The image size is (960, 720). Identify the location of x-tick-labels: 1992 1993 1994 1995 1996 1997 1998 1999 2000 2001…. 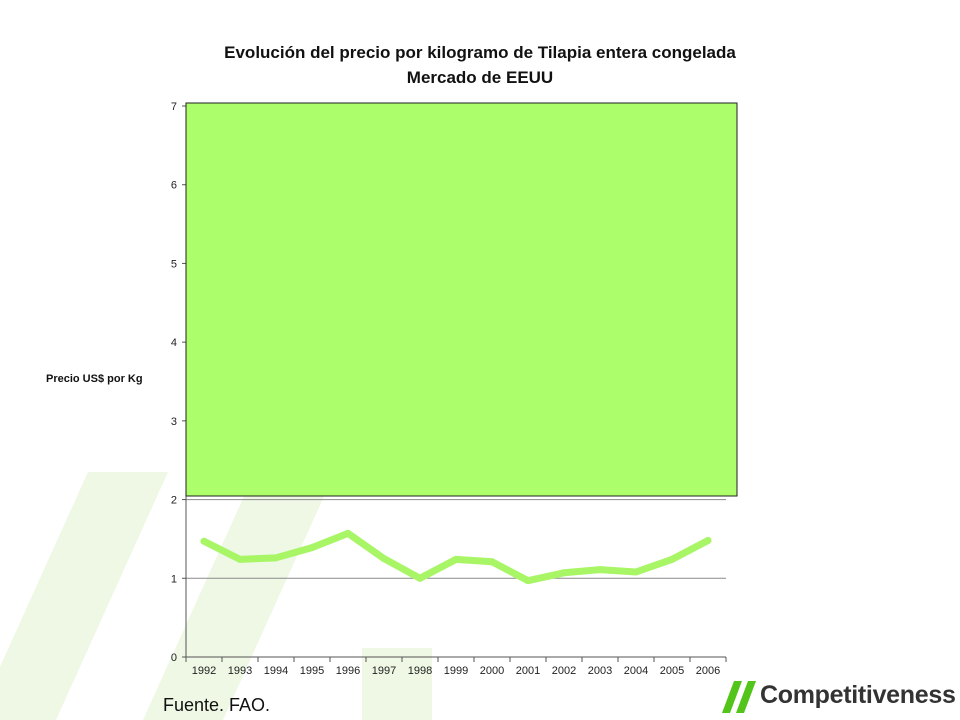
(456, 671).